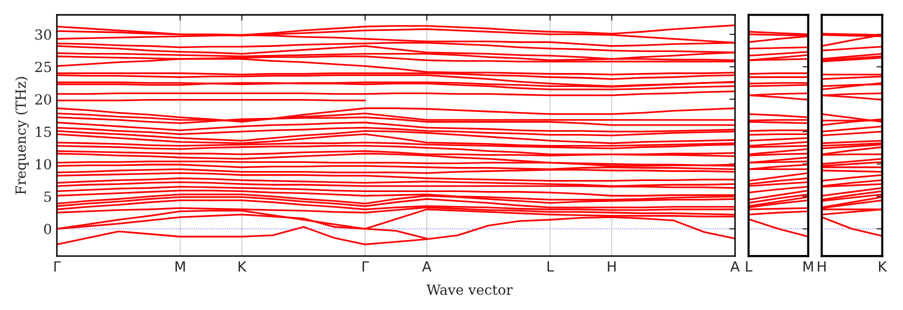 The width and height of the screenshot is (903, 310). I want to click on y-tick-label: 5, so click(47, 197).